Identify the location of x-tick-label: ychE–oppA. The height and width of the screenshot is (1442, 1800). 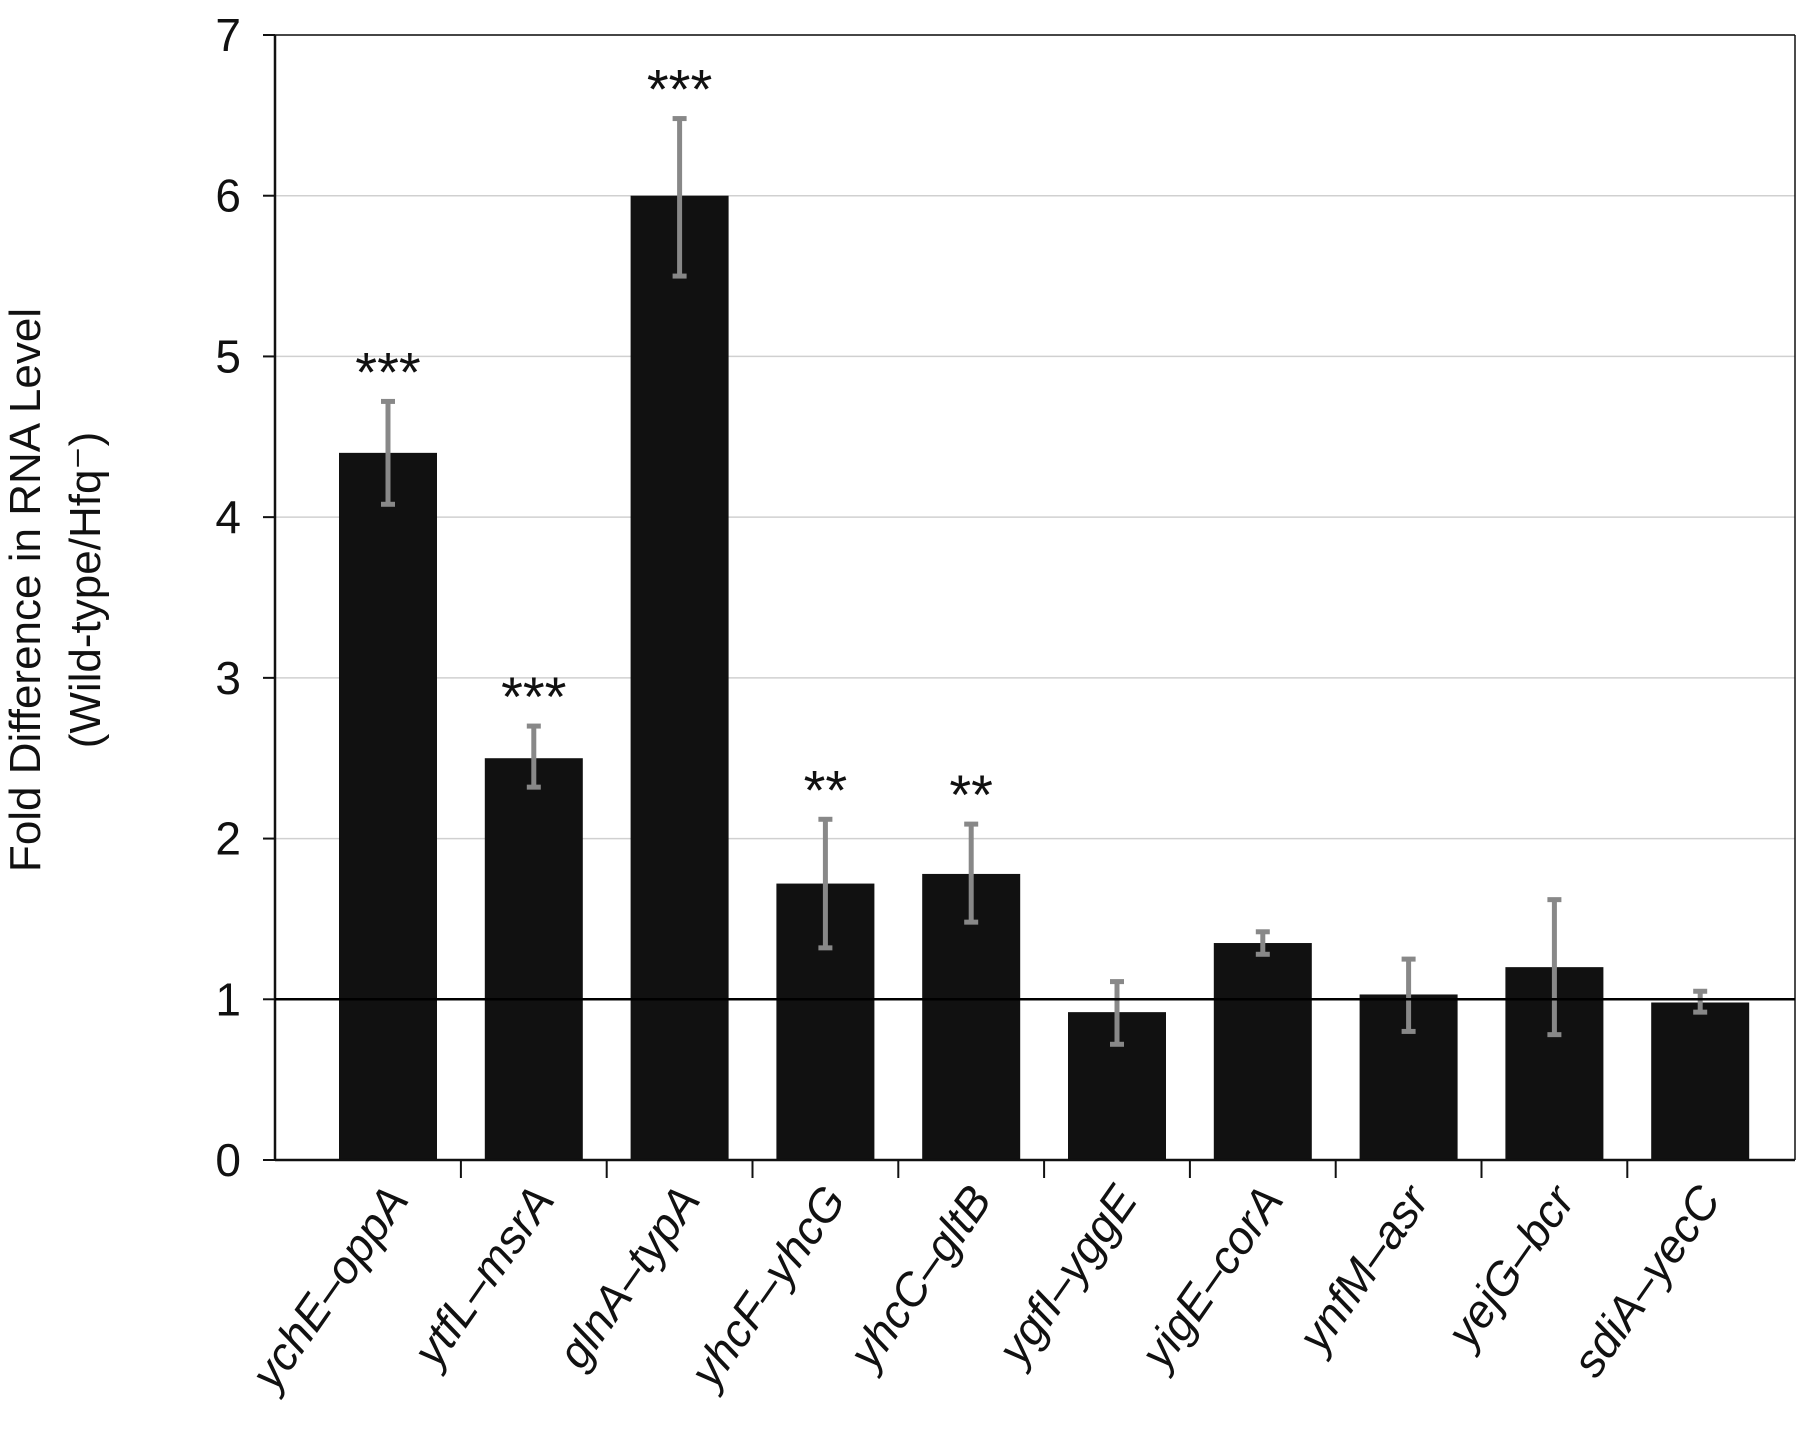
(328, 1288).